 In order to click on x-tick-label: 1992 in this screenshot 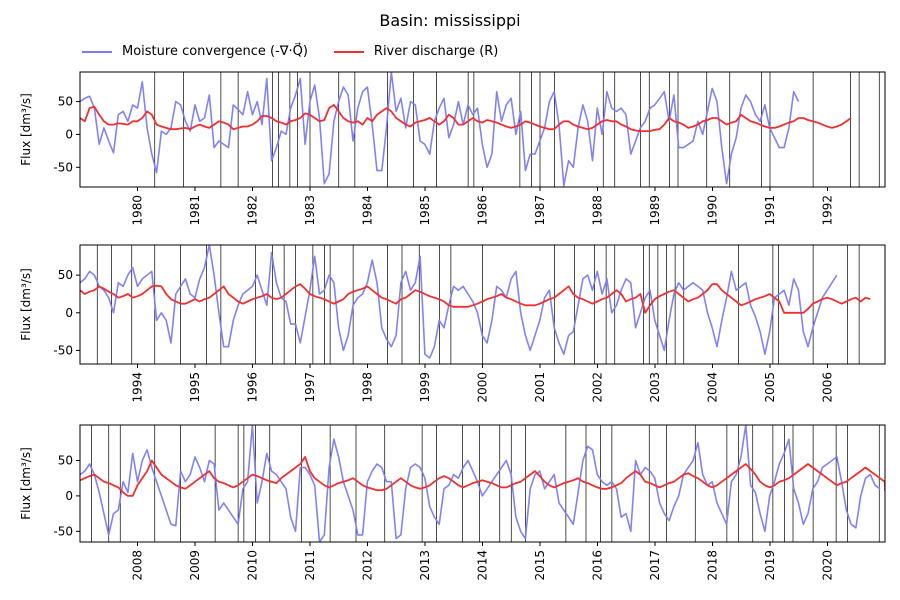, I will do `click(828, 210)`.